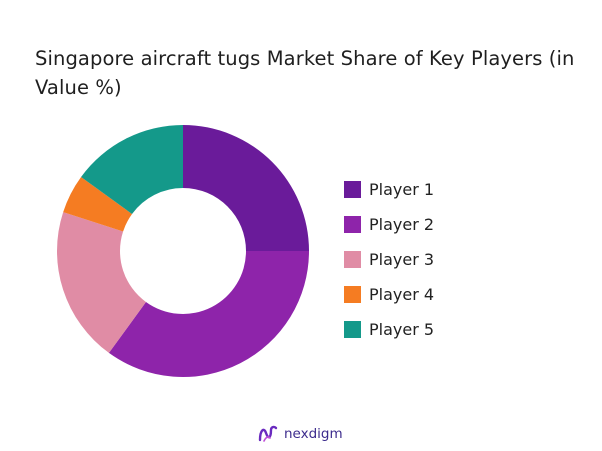  What do you see at coordinates (402, 329) in the screenshot?
I see `legend-label: Player 5` at bounding box center [402, 329].